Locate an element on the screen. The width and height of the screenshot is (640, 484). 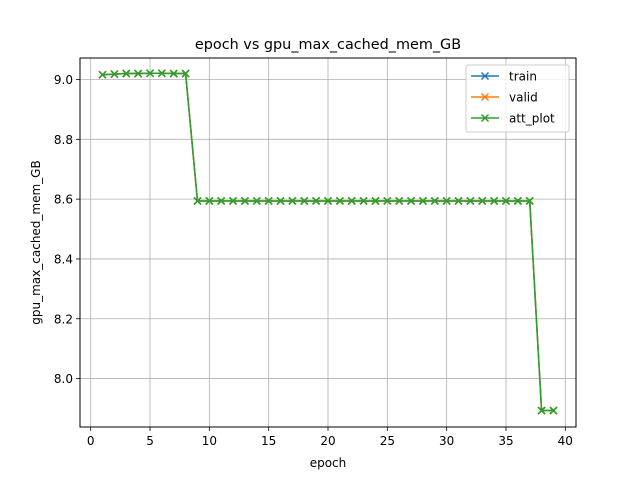
legend-item-att_plot: att_plot is located at coordinates (513, 119).